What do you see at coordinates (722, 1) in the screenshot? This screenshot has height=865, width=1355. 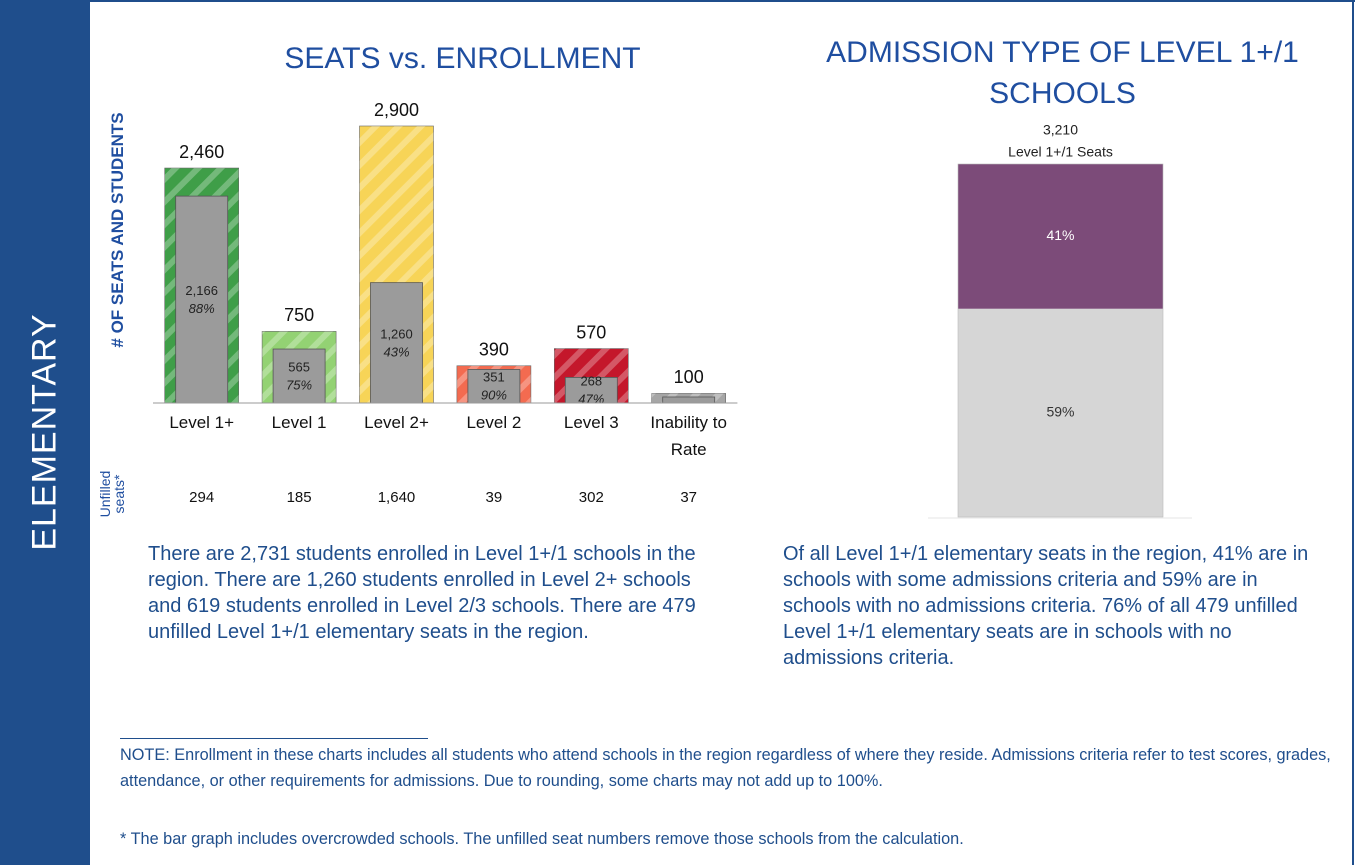 I see `top-border` at bounding box center [722, 1].